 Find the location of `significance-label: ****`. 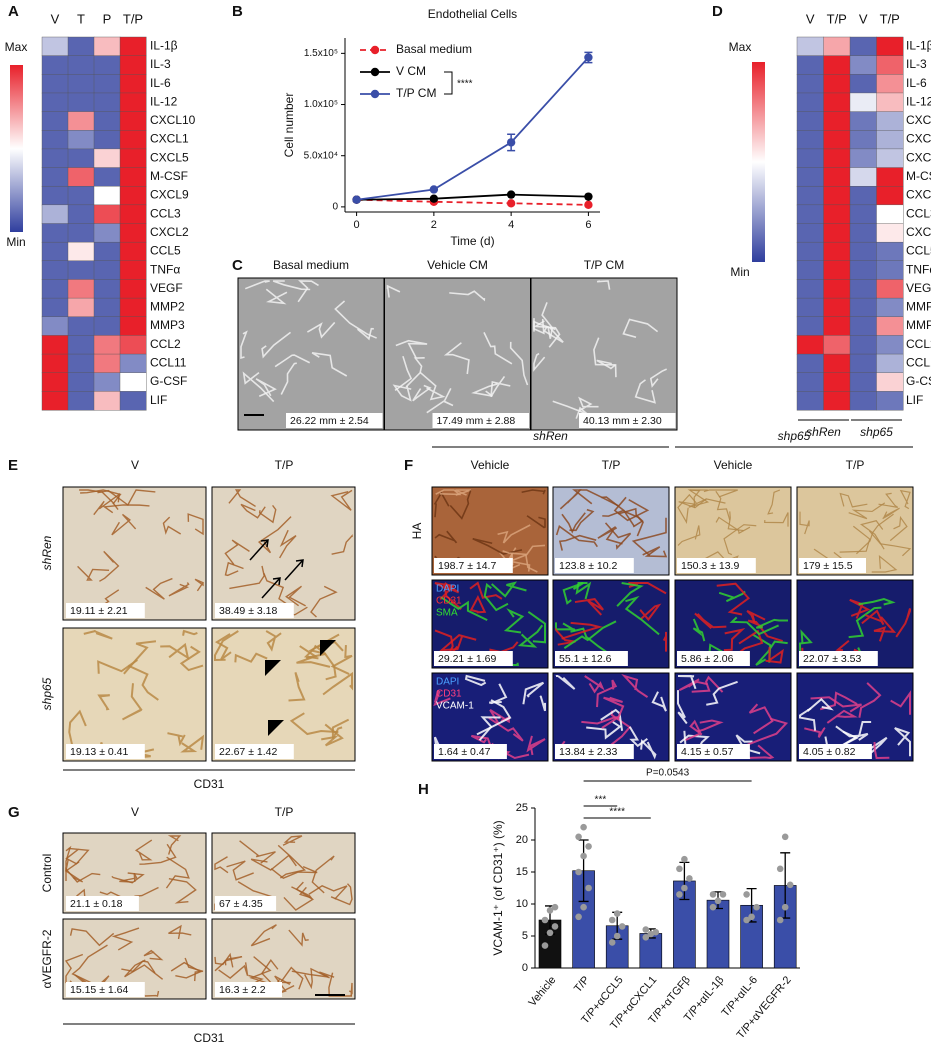

significance-label: **** is located at coordinates (617, 812).